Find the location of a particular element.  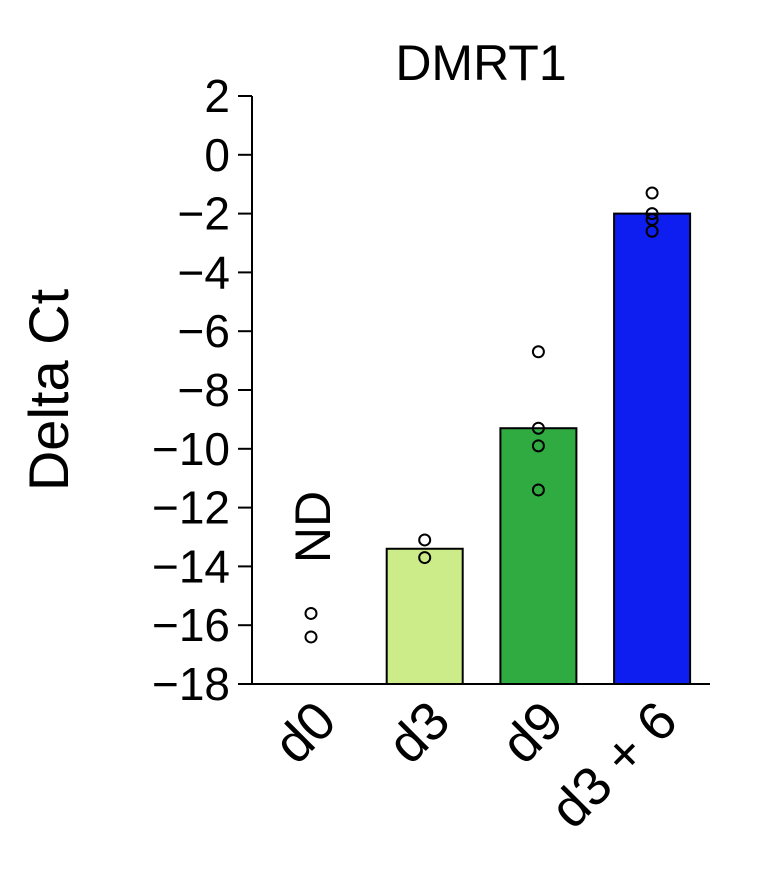

x-tick-label: d3 is located at coordinates (418, 732).